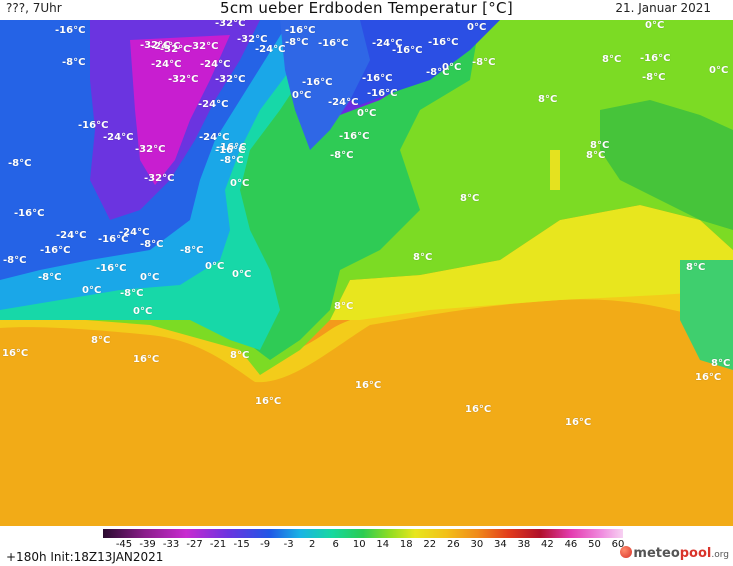 Image resolution: width=733 pixels, height=566 pixels. Describe the element at coordinates (325, 85) in the screenshot. I see `greenland-west-blue` at that location.